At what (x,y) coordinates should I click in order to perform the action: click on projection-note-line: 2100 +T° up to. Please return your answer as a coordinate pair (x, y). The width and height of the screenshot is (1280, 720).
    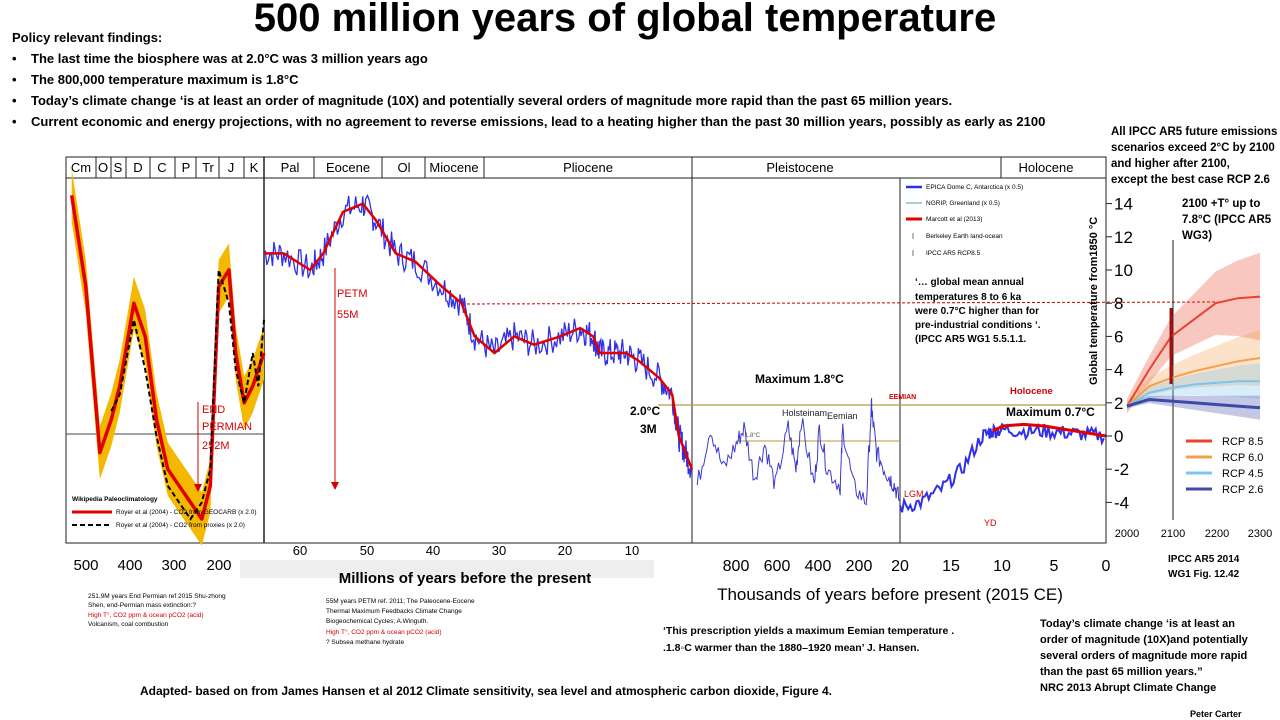
    Looking at the image, I should click on (1221, 204).